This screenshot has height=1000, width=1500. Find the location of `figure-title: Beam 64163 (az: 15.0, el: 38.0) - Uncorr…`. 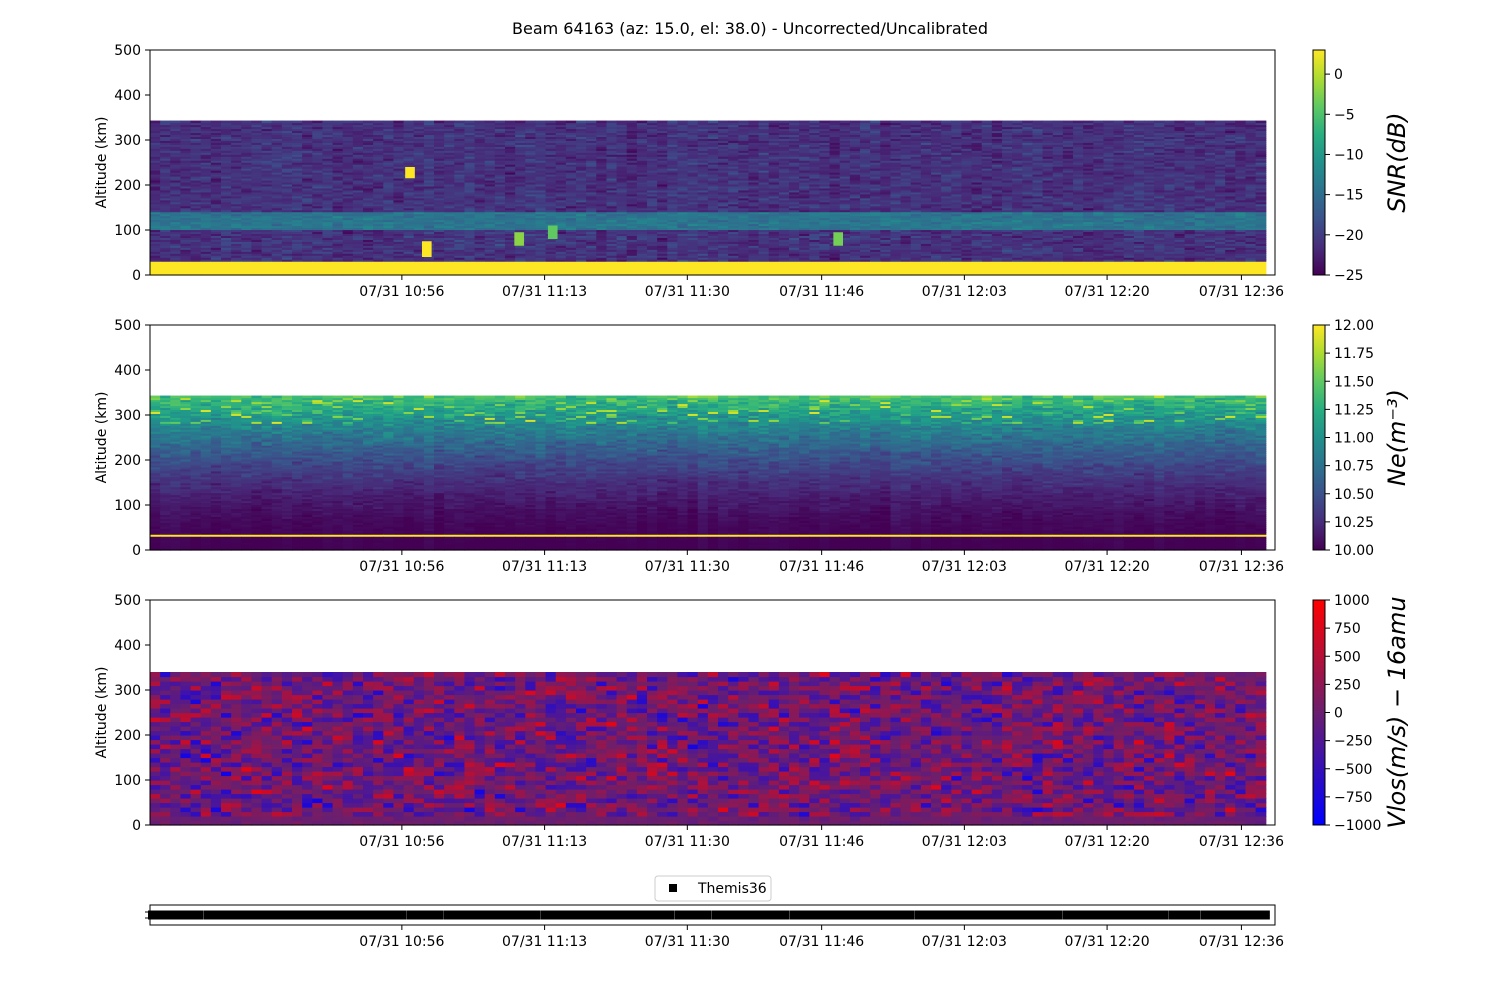

figure-title: Beam 64163 (az: 15.0, el: 38.0) - Uncorr… is located at coordinates (750, 28).